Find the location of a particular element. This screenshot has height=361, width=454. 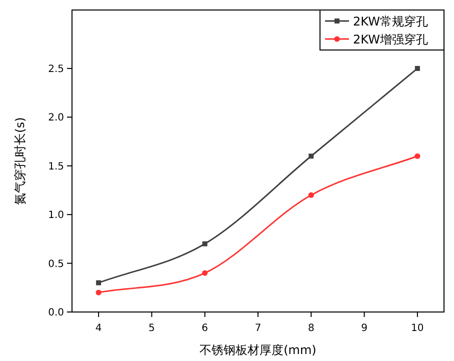

x-tick-label: 5 is located at coordinates (151, 328).